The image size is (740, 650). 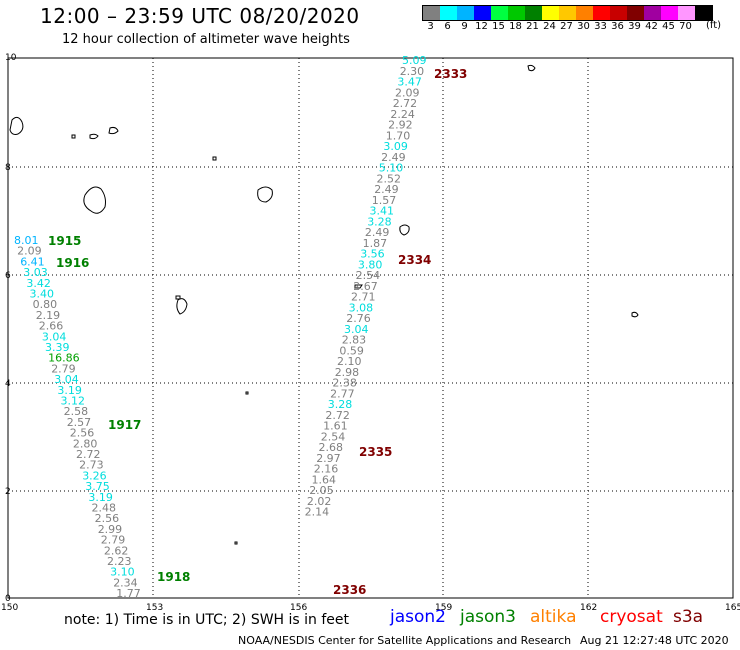 I want to click on map-title: 12:00 – 23:59 UTC 08/20/2020, so click(x=200, y=16).